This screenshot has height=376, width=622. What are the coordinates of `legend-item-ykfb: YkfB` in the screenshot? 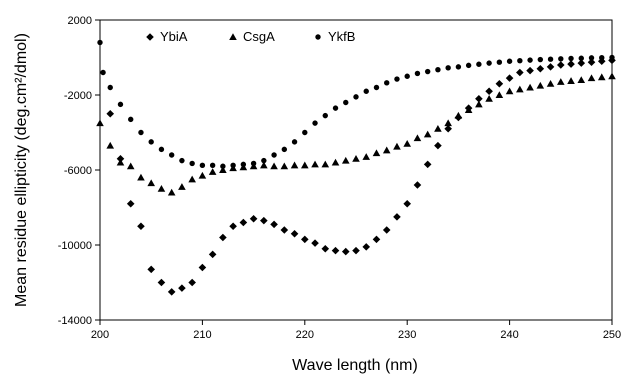 It's located at (335, 36).